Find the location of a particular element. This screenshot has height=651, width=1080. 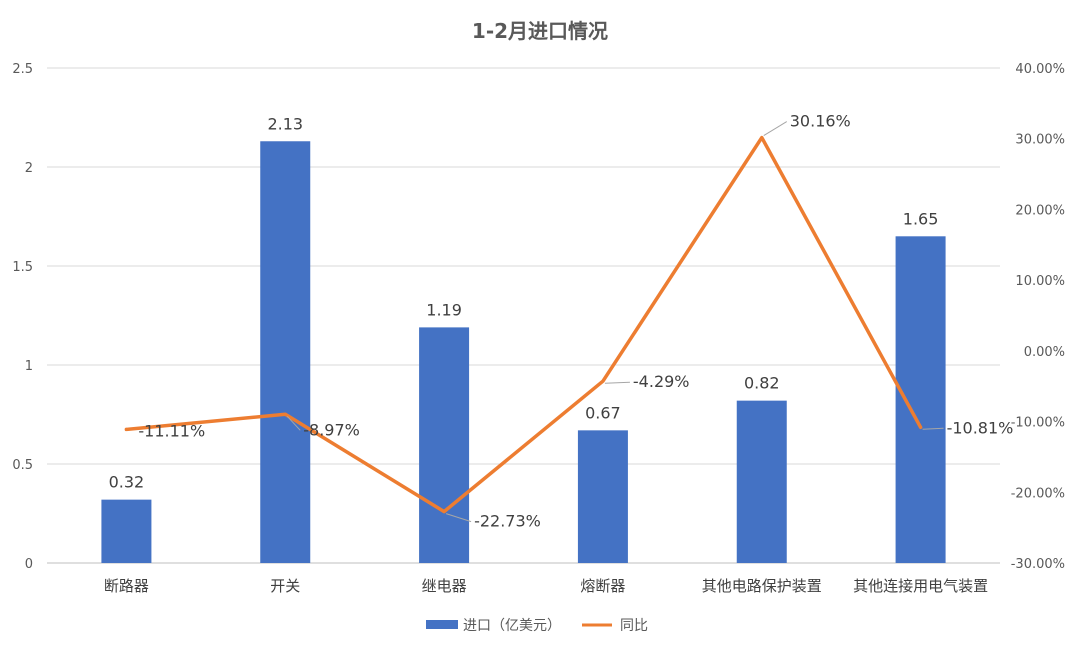

category-label: 其他连接用电气装置 is located at coordinates (920, 586).